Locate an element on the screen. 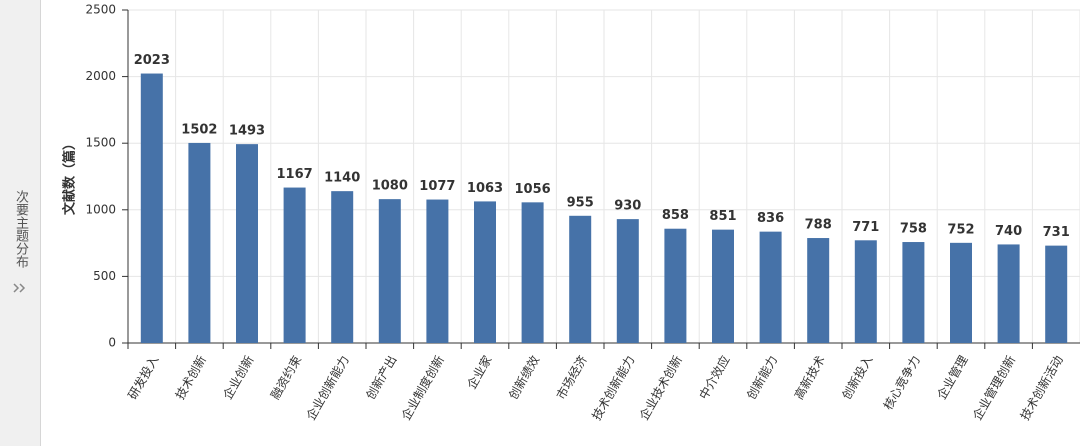  value-label: 858 is located at coordinates (675, 215).